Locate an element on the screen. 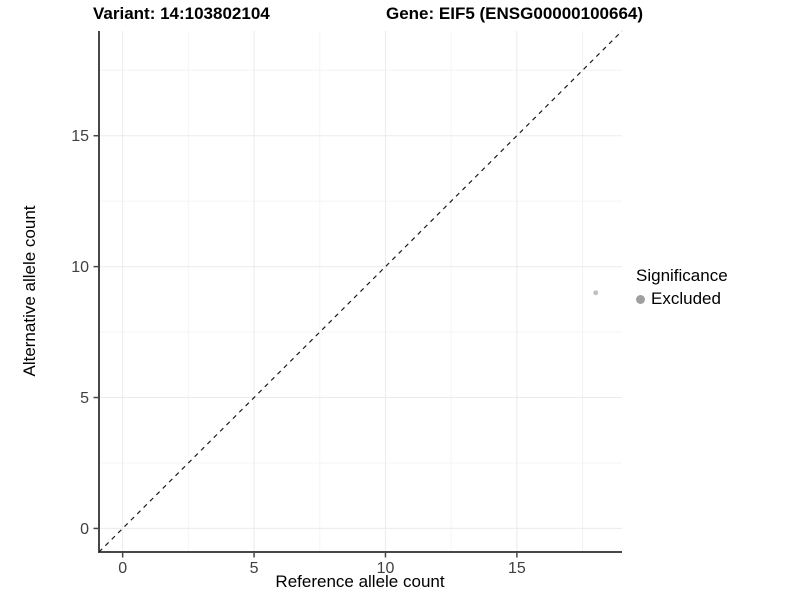 This screenshot has height=600, width=800. y-tick-label: 5 is located at coordinates (84, 398).